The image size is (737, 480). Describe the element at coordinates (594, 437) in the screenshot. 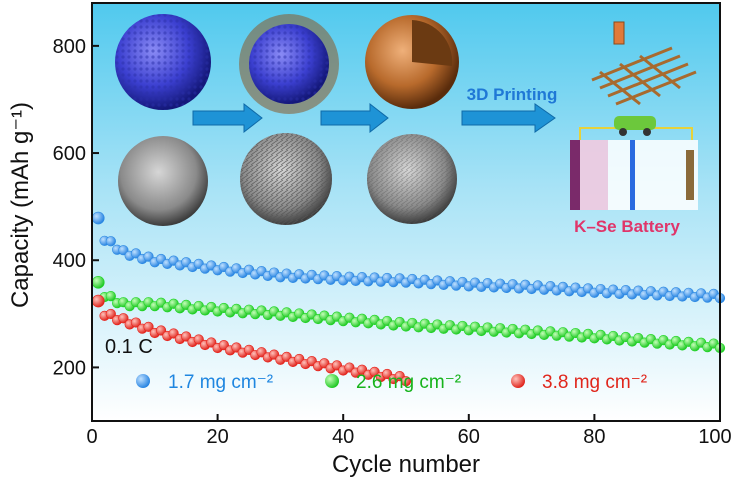

I see `x-tick-label: 80` at that location.